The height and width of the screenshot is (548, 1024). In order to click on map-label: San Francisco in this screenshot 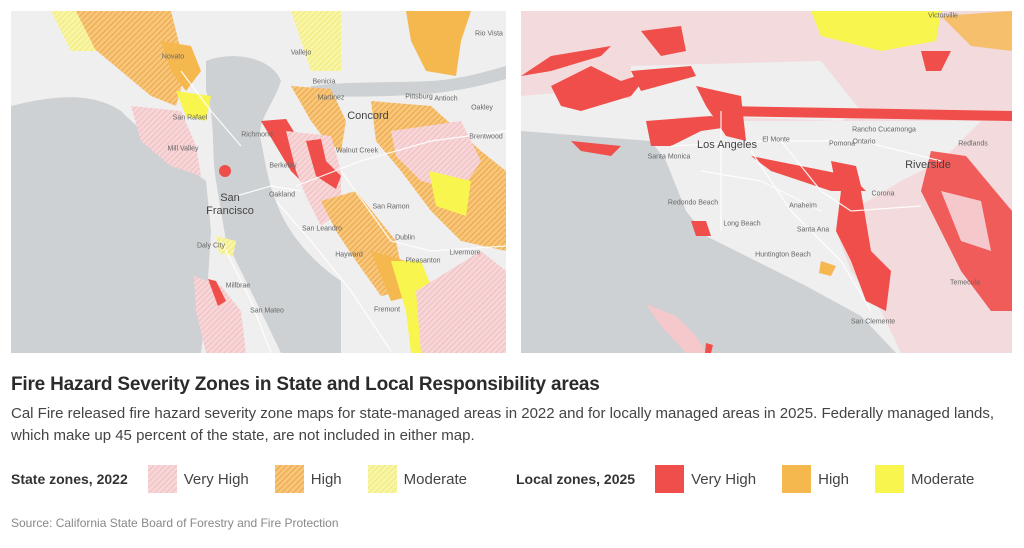, I will do `click(230, 204)`.